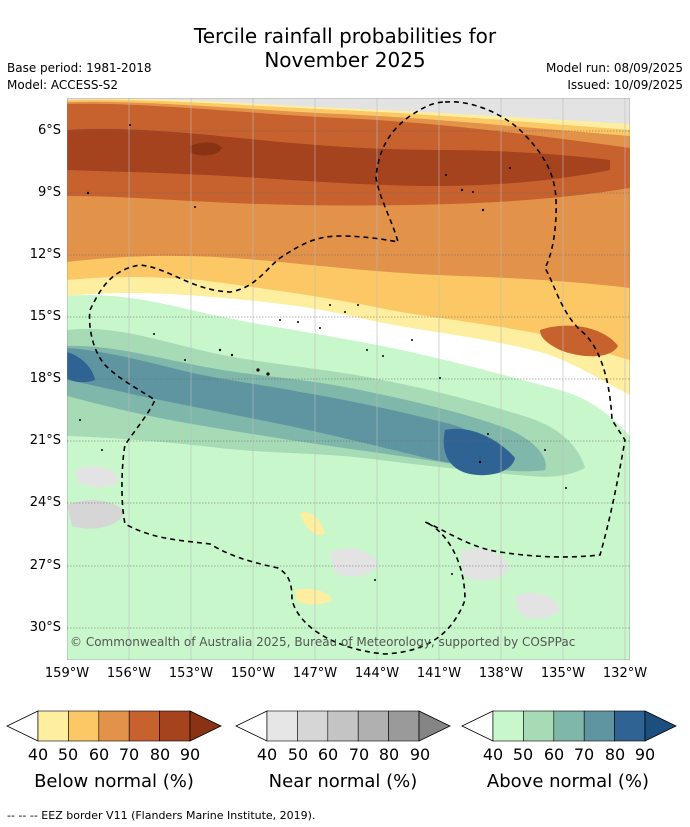 The height and width of the screenshot is (827, 690). I want to click on lon-label: 150°W, so click(253, 673).